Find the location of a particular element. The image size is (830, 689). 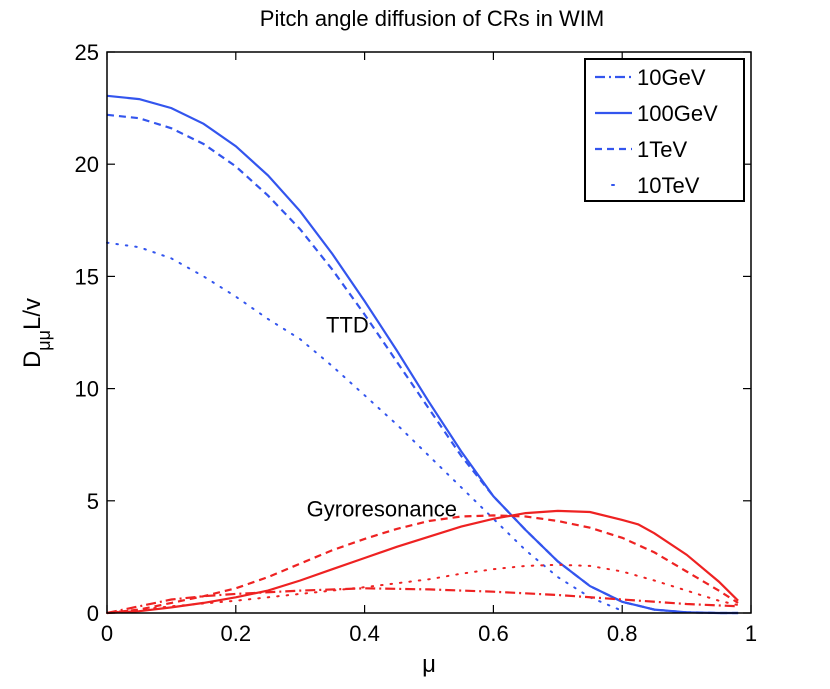

legend-label-1tev: 1TeV is located at coordinates (662, 149).